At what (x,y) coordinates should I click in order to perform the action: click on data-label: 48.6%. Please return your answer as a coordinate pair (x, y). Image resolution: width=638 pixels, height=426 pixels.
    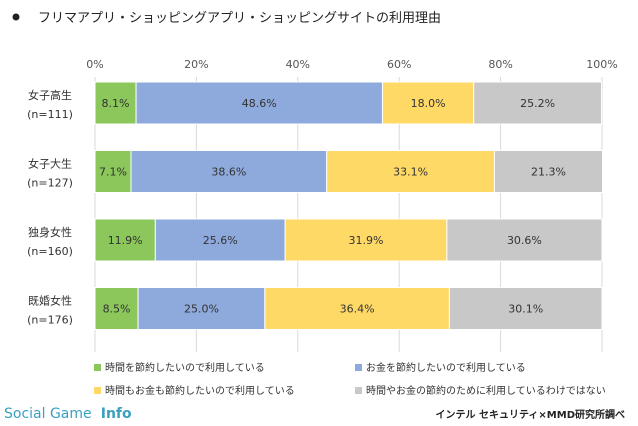
    Looking at the image, I should click on (259, 103).